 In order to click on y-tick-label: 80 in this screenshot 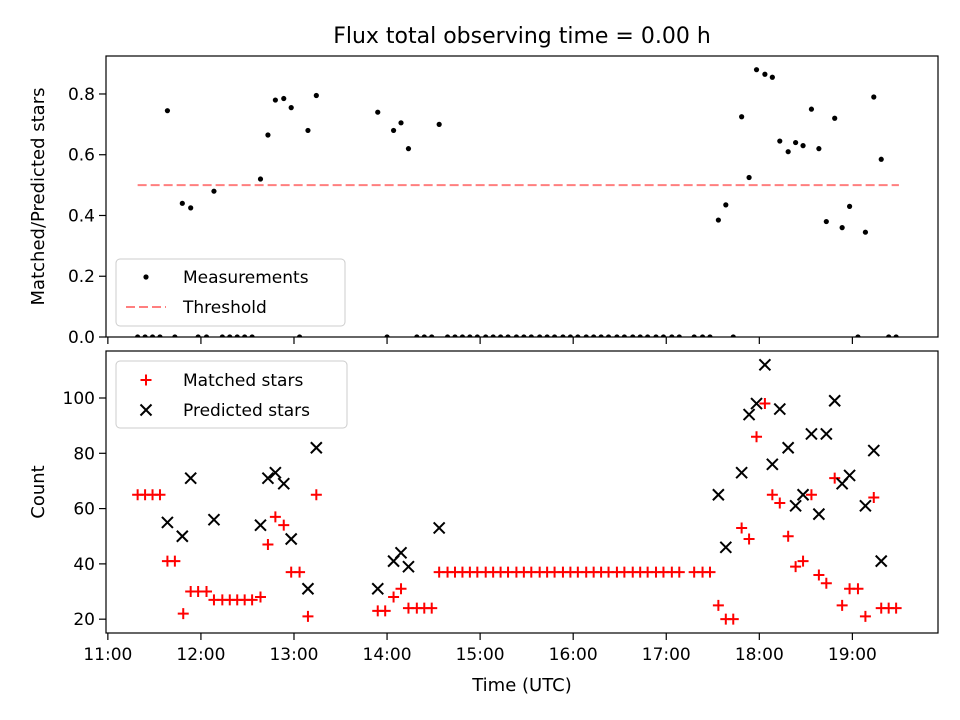, I will do `click(84, 454)`.